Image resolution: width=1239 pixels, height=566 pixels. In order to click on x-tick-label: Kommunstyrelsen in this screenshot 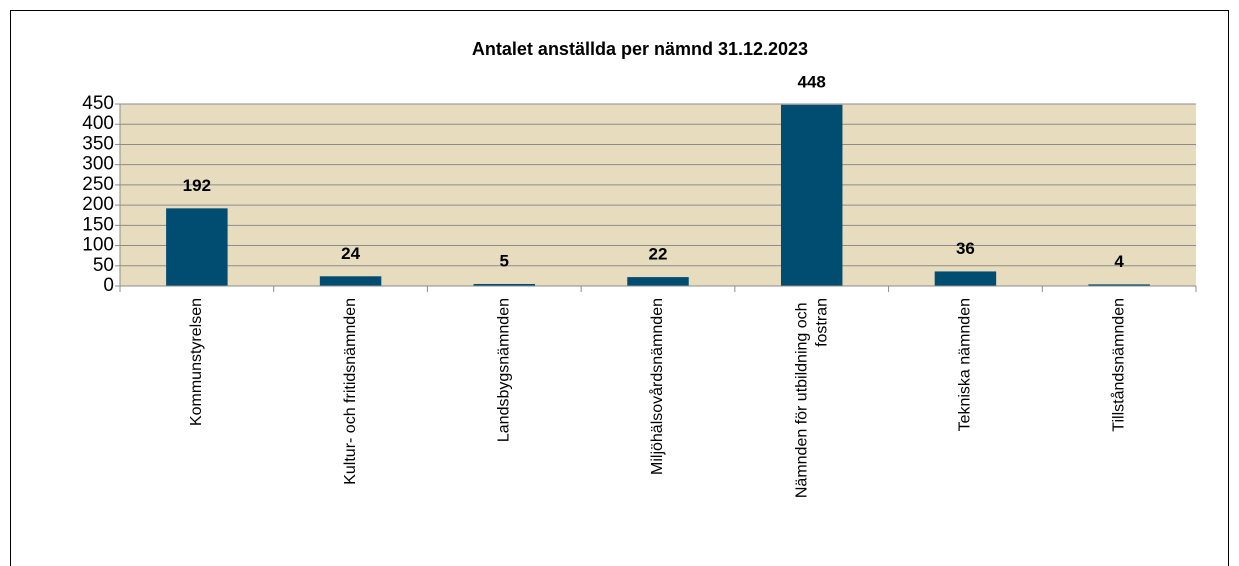, I will do `click(196, 362)`.